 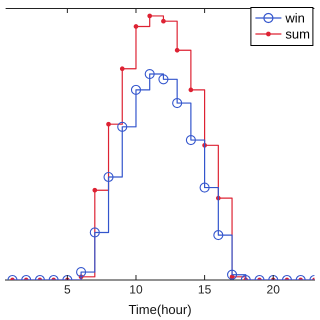 I want to click on x-tick-label: 10, so click(x=136, y=289).